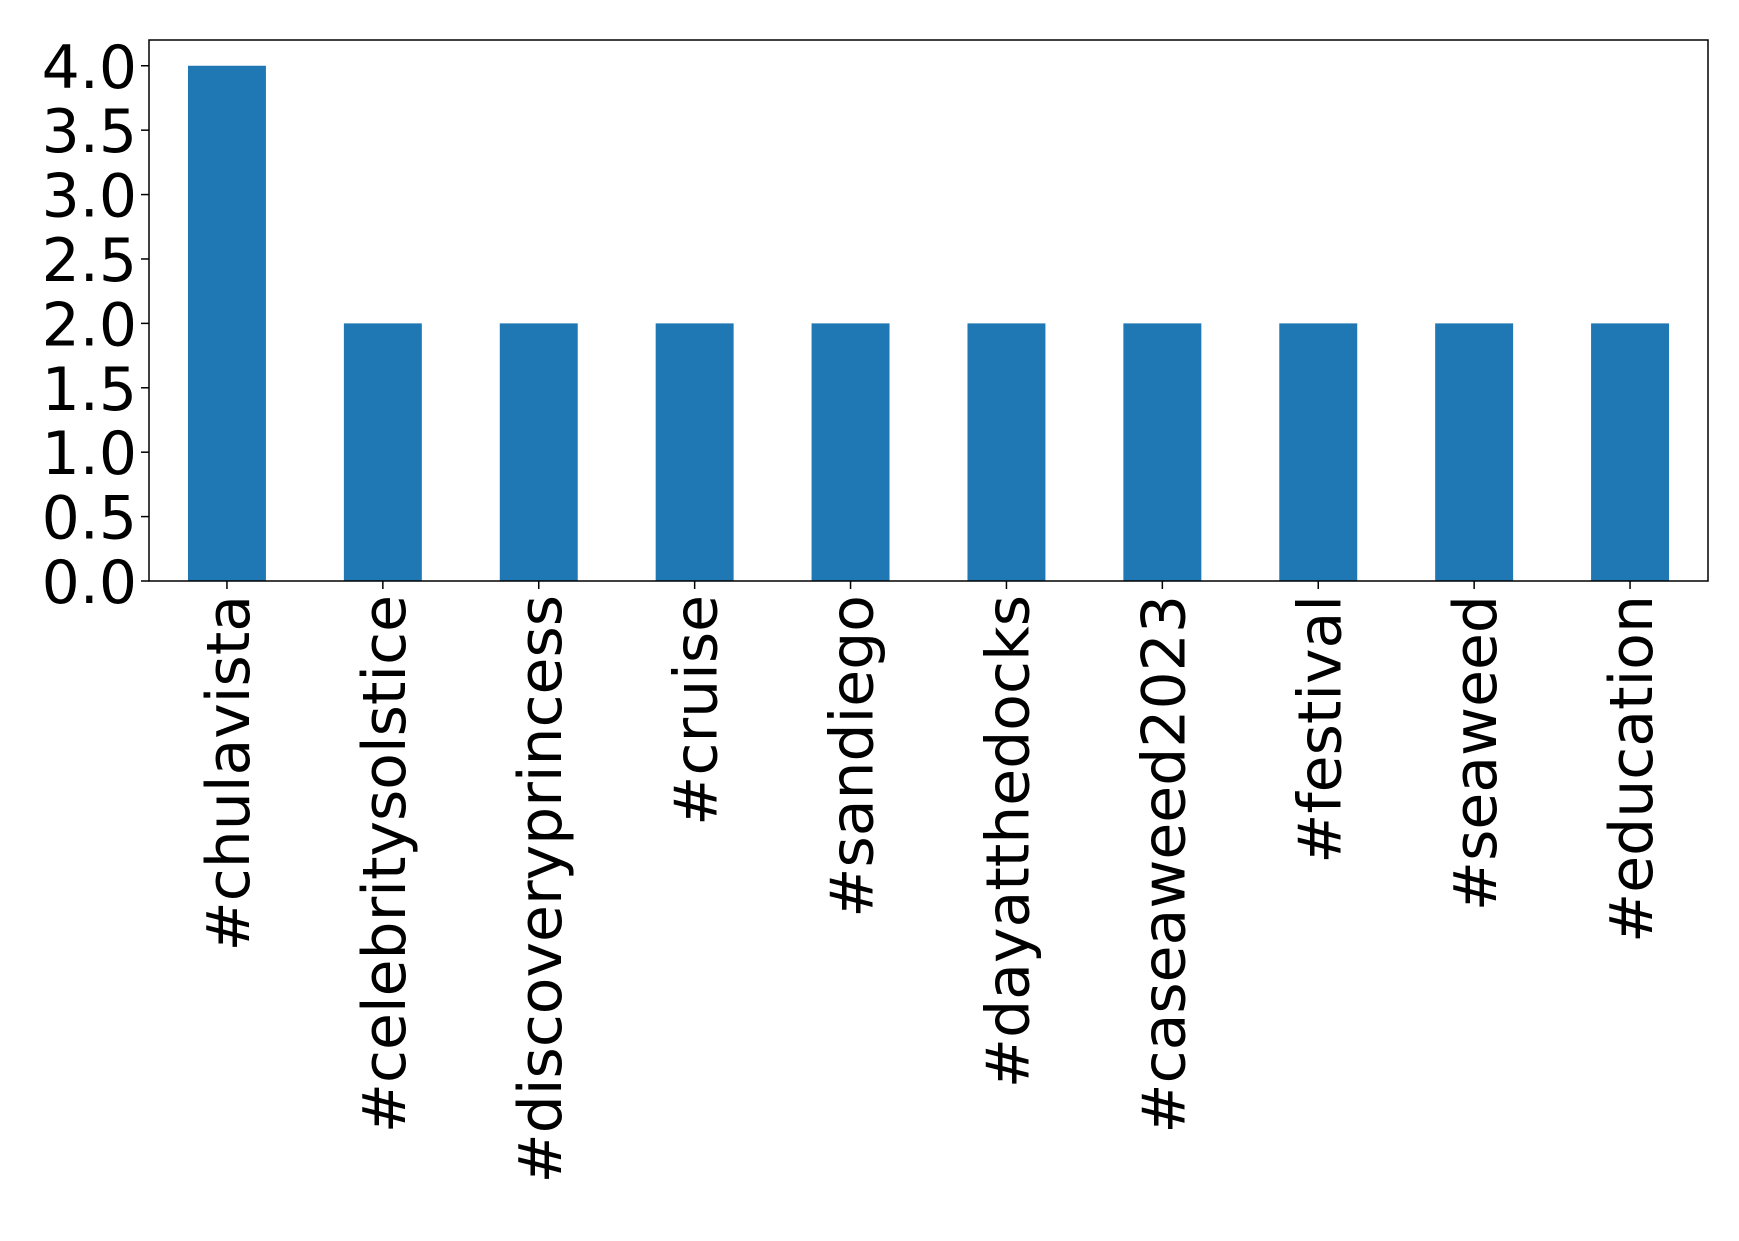  What do you see at coordinates (1476, 753) in the screenshot?
I see `x-tick-label: #seaweed` at bounding box center [1476, 753].